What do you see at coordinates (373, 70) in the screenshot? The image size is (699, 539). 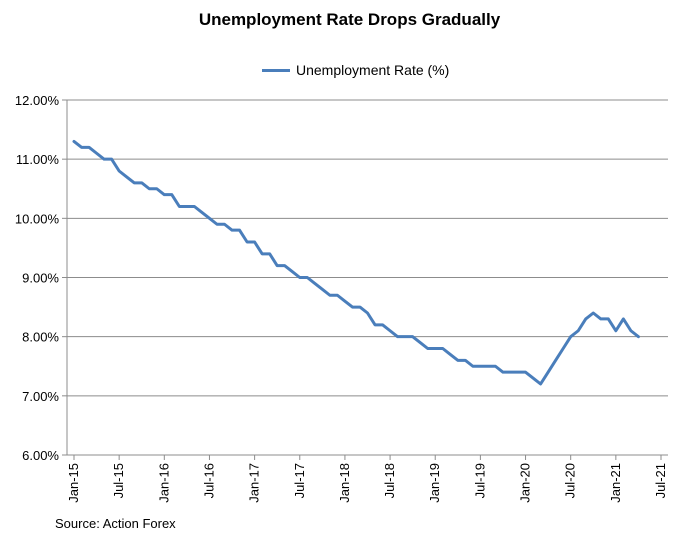 I see `legend-label: Unemployment Rate (%)` at bounding box center [373, 70].